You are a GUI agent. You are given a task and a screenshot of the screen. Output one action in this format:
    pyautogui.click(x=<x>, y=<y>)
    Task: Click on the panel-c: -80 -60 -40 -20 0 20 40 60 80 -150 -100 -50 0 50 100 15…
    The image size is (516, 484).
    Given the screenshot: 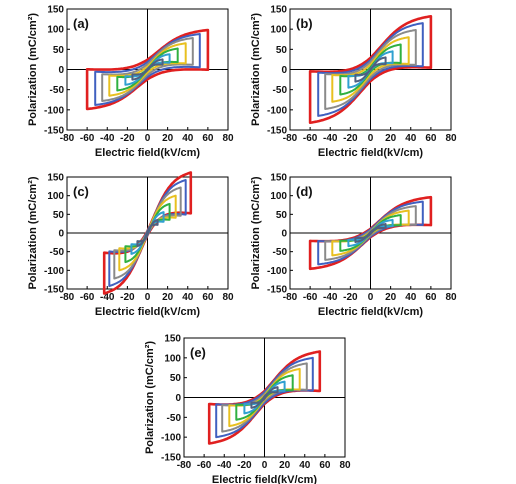 What is the action you would take?
    pyautogui.click(x=130, y=244)
    